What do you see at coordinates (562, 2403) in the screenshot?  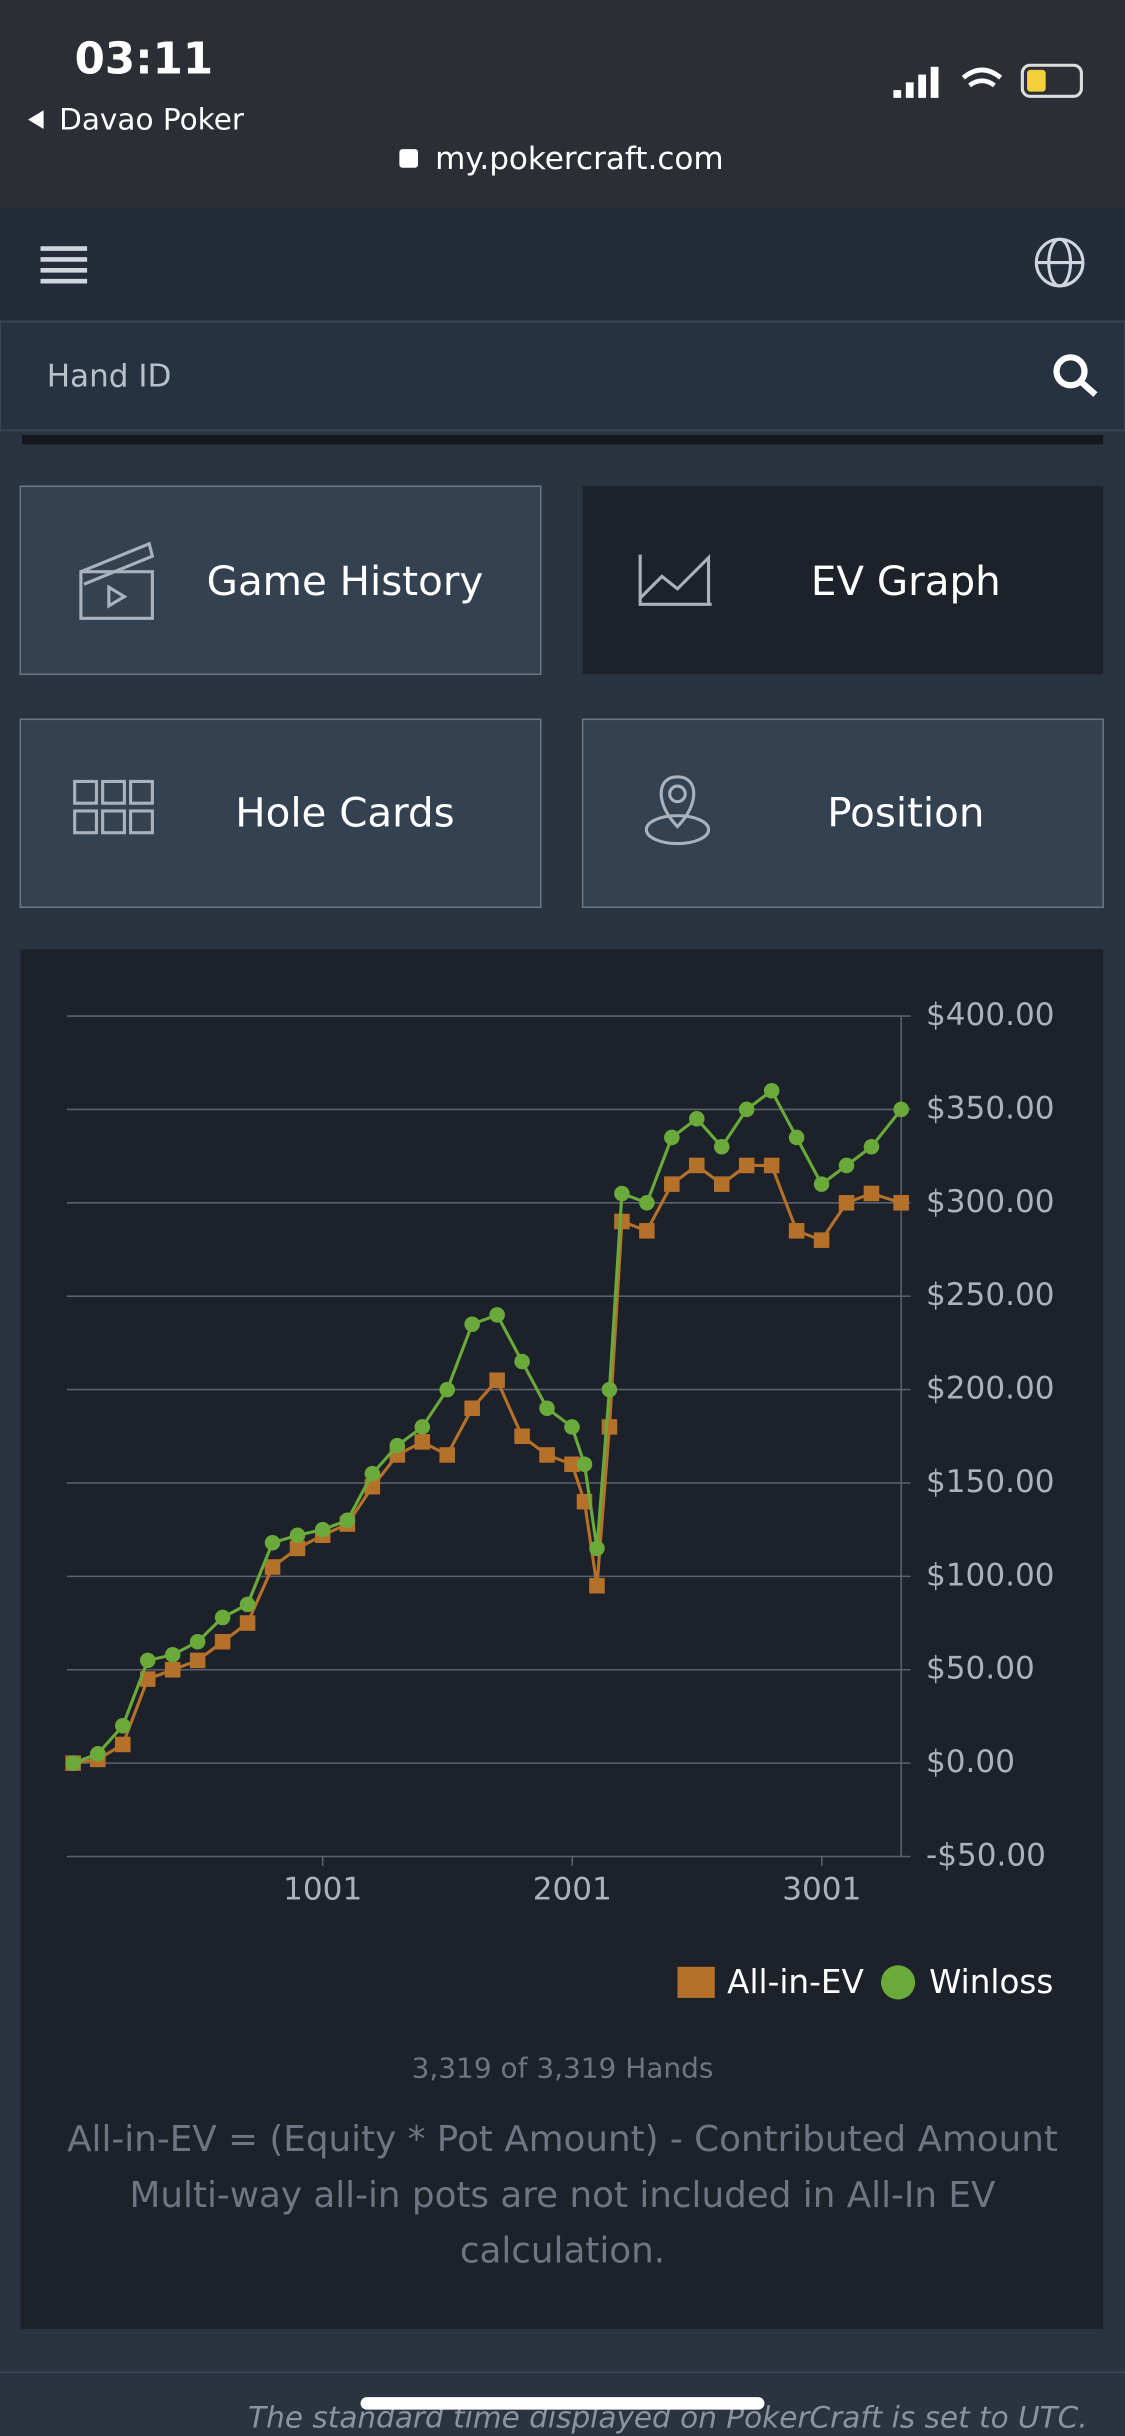 I see `home-indicator` at bounding box center [562, 2403].